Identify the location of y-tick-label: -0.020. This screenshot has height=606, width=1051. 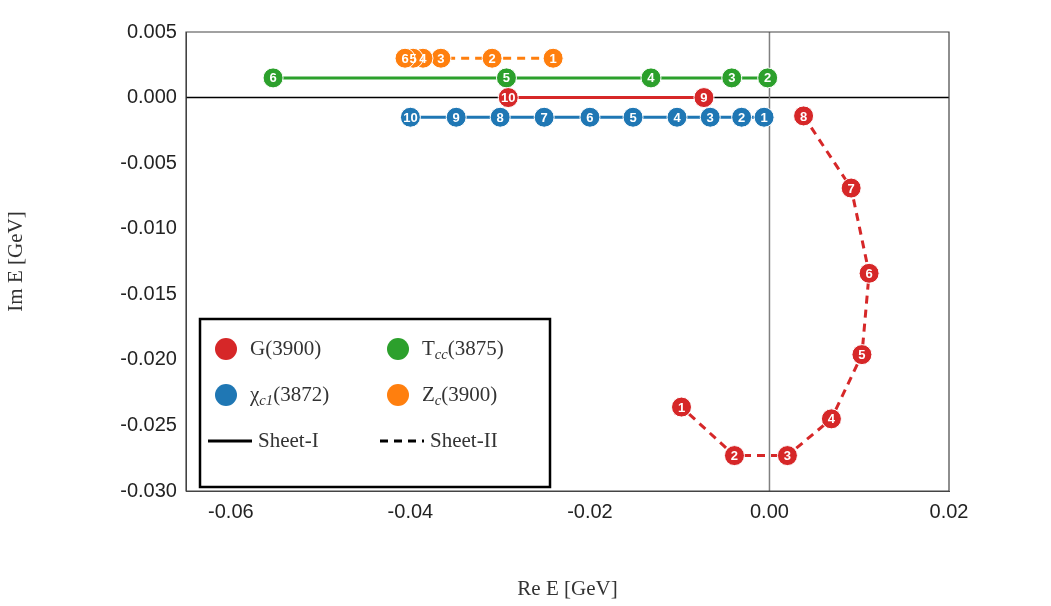
(148, 358).